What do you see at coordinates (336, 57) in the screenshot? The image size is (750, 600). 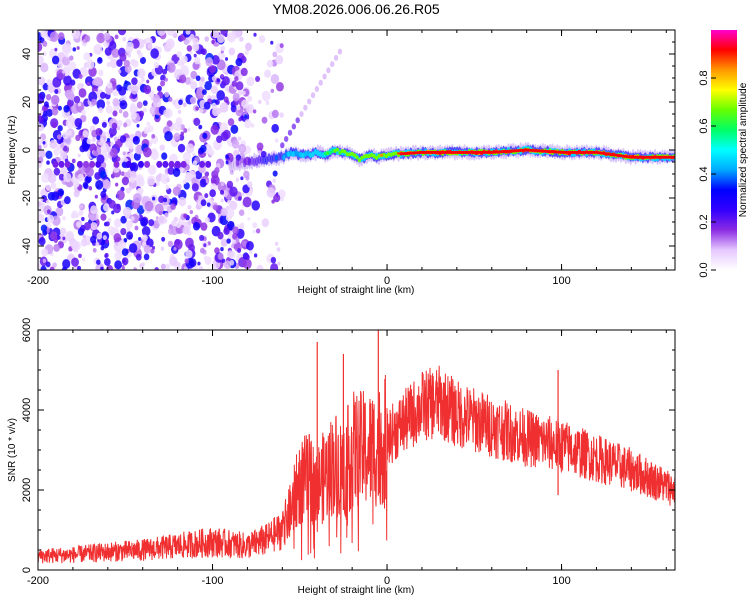 I see `streak-blob` at bounding box center [336, 57].